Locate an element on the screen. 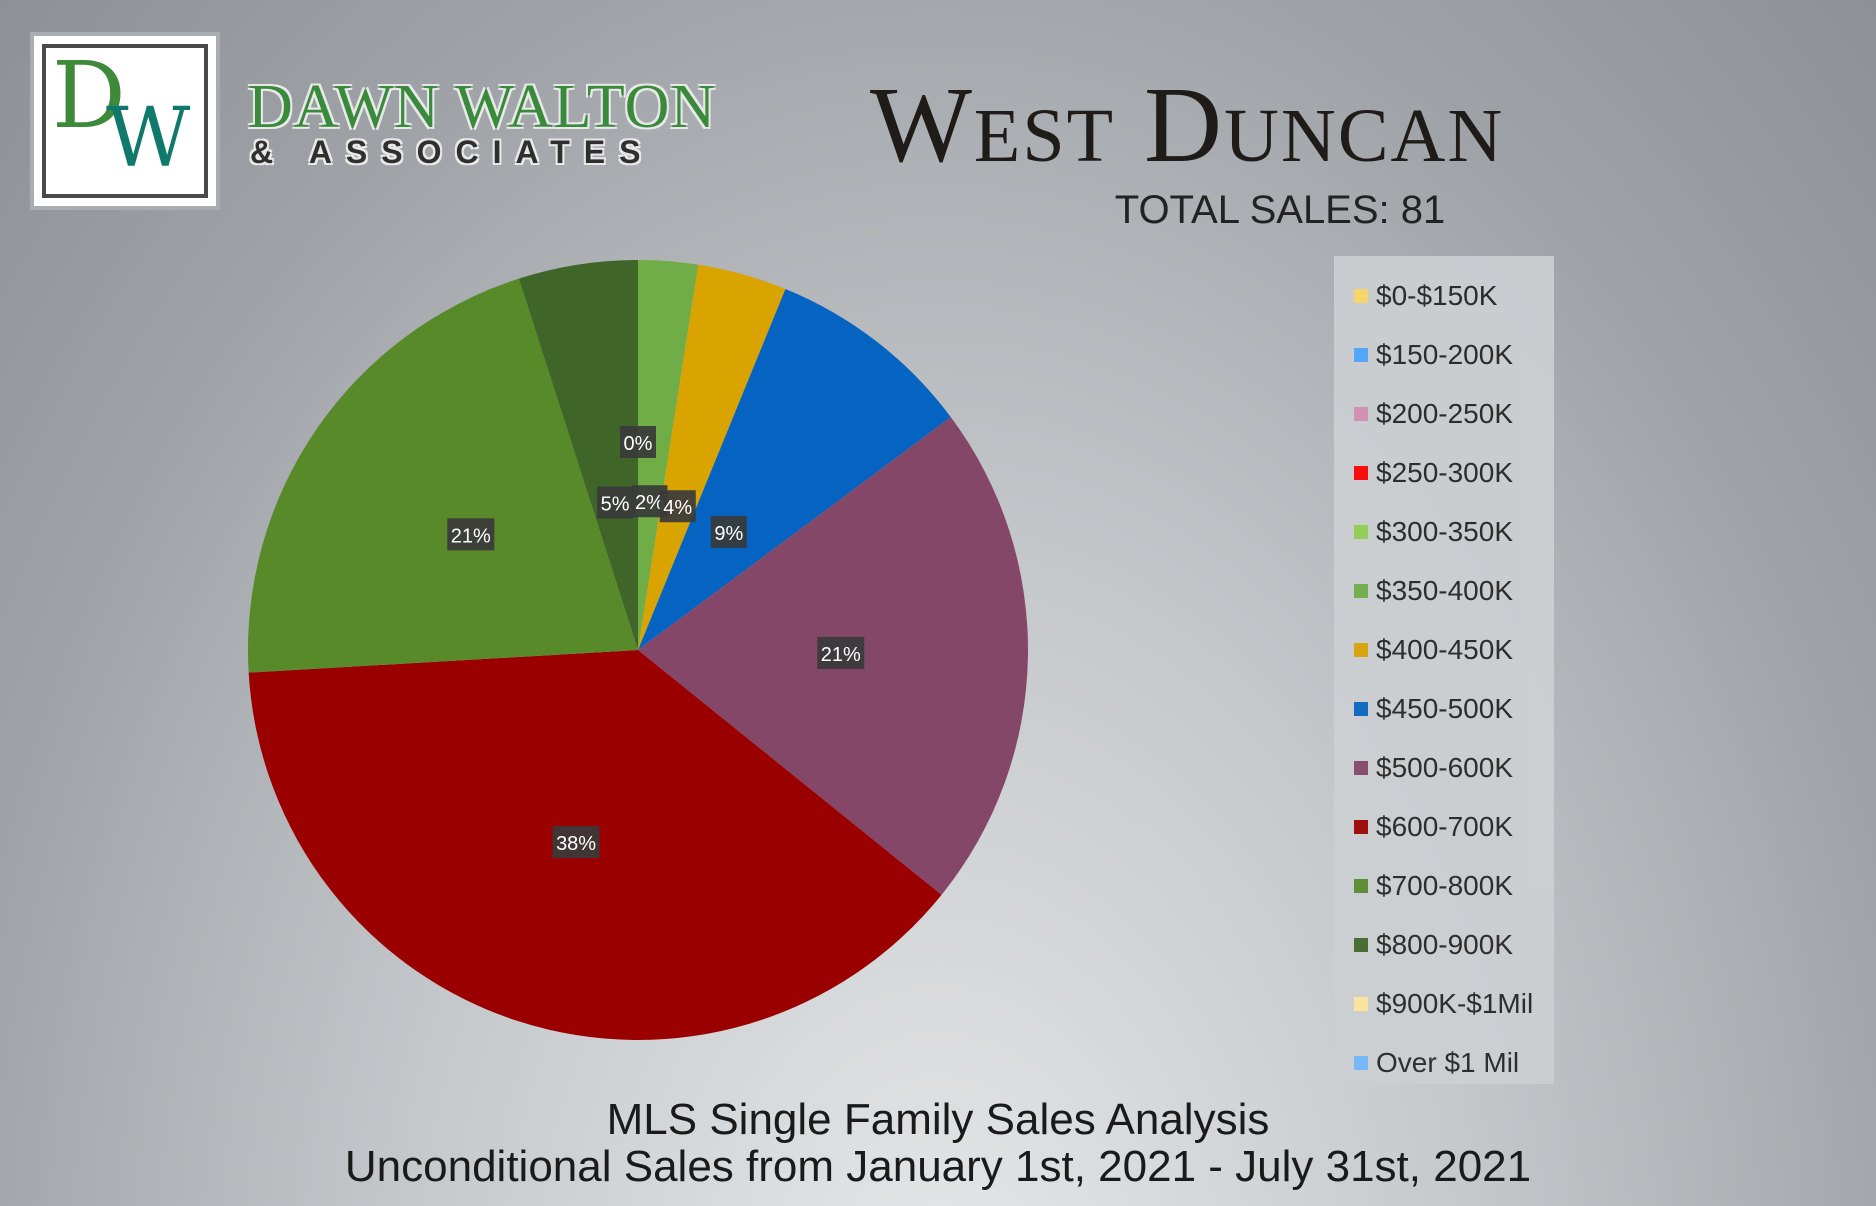 The width and height of the screenshot is (1876, 1206). legend-item: $150-200K is located at coordinates (1444, 354).